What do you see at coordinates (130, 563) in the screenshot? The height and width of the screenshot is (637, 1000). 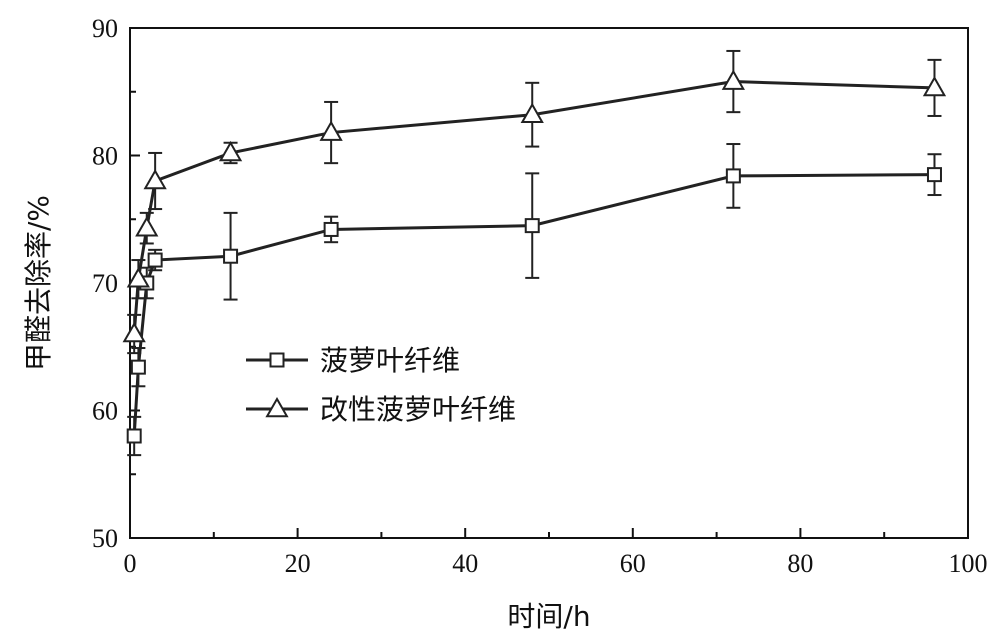 I see `x-tick-label: 0` at bounding box center [130, 563].